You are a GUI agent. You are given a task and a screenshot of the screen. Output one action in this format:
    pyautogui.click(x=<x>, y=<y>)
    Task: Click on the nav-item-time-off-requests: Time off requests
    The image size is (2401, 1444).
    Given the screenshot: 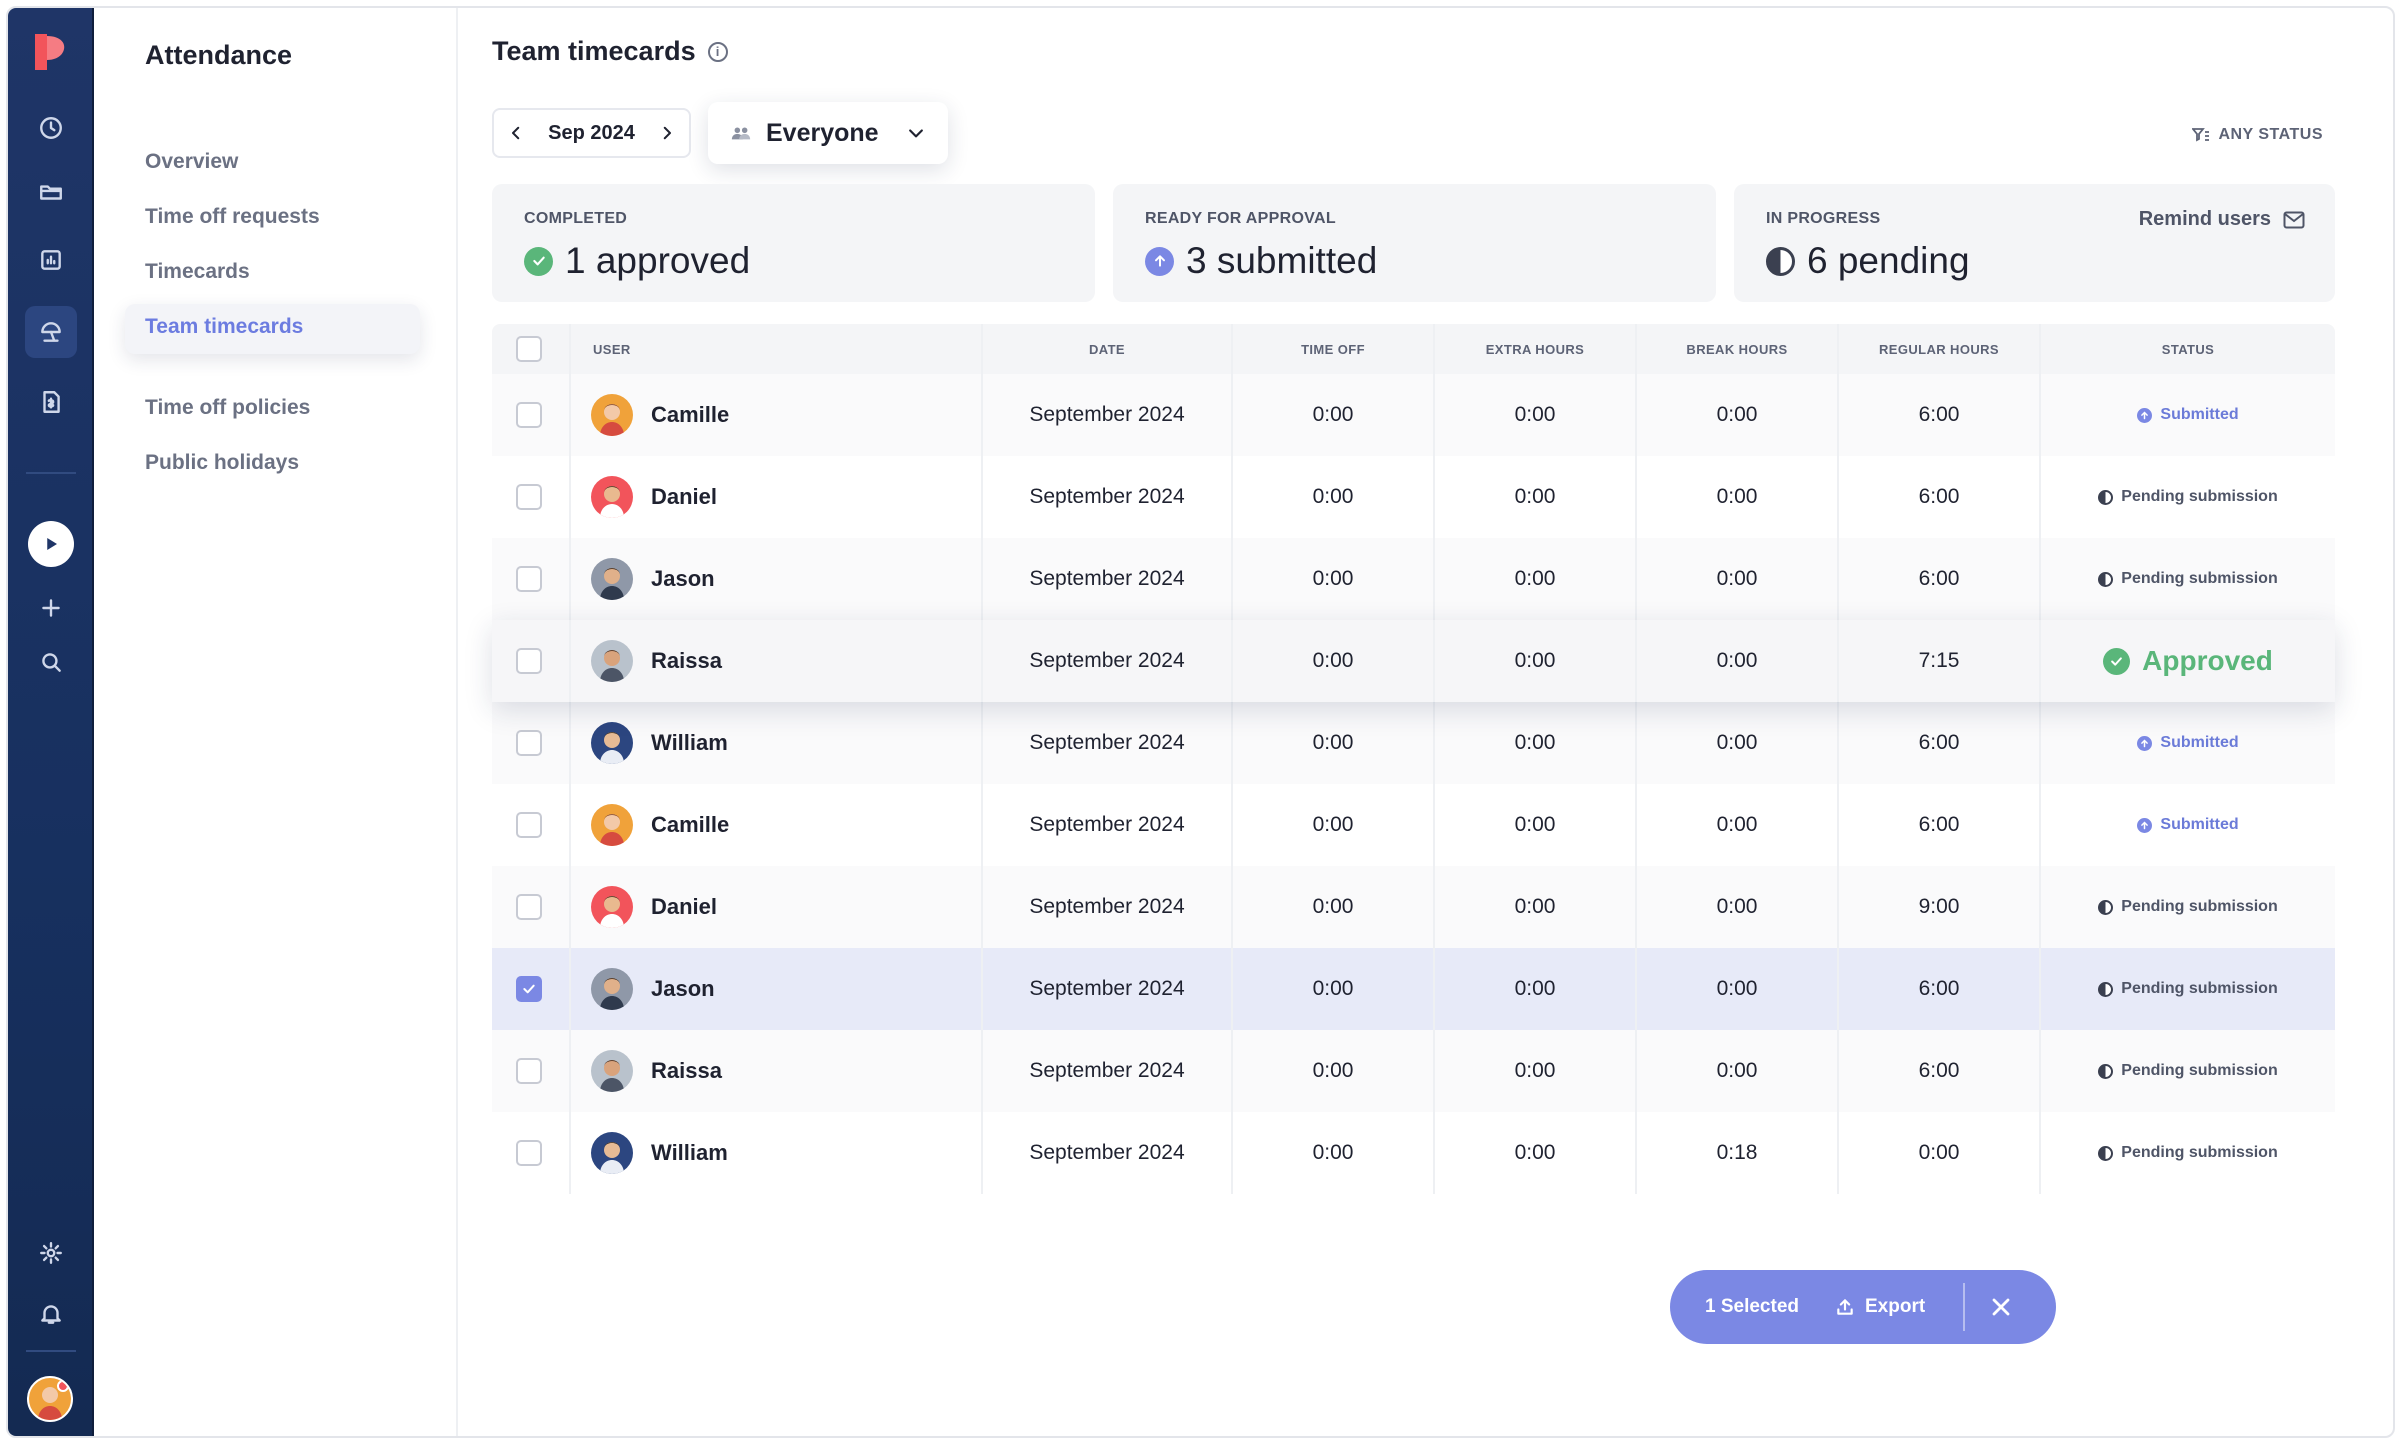 What is the action you would take?
    pyautogui.click(x=232, y=216)
    